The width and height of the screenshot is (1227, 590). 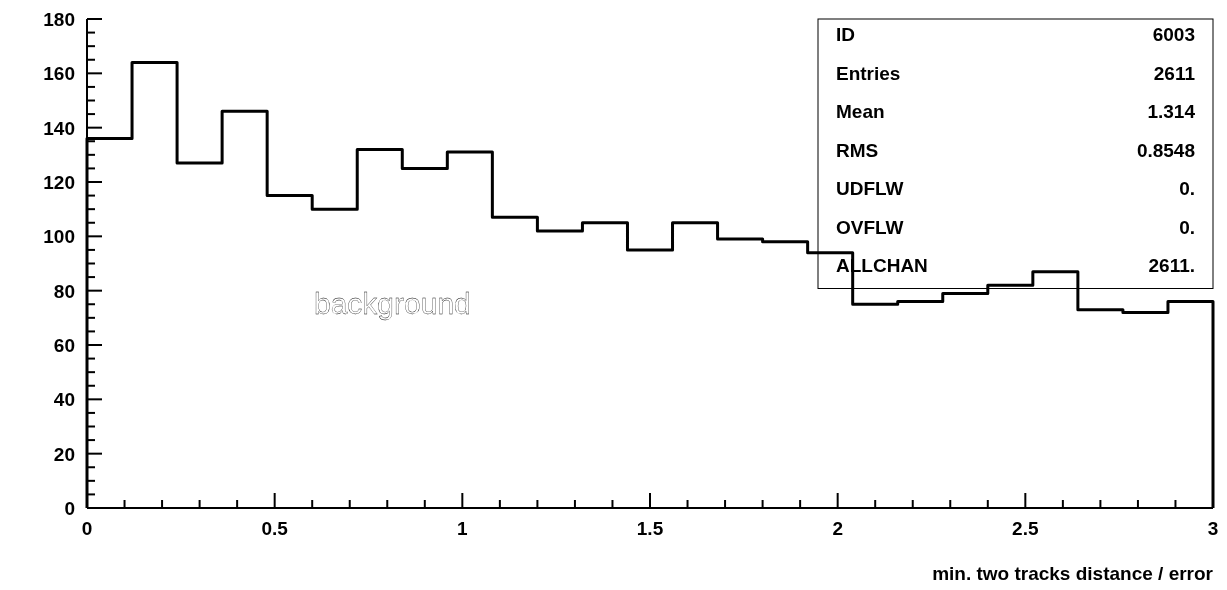 I want to click on y-tick-label: 60, so click(x=64, y=345).